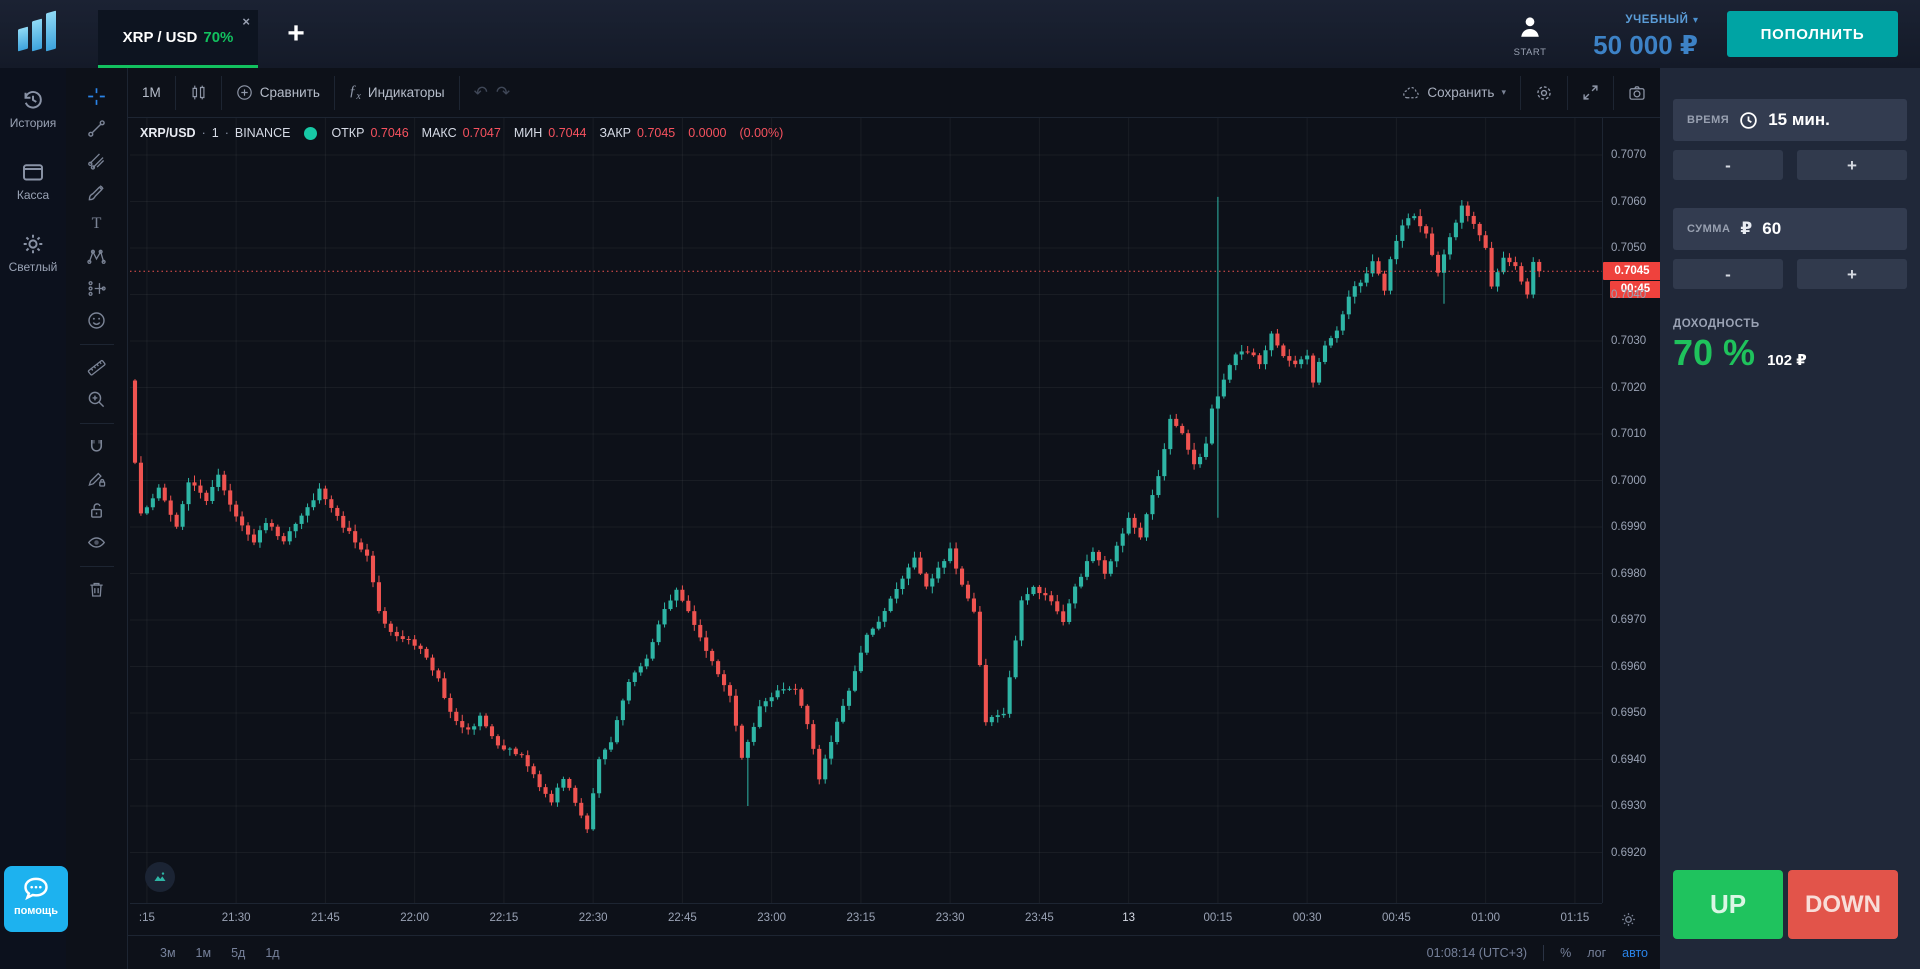 The image size is (1920, 969). Describe the element at coordinates (354, 92) in the screenshot. I see `fx-icon: ƒx` at that location.